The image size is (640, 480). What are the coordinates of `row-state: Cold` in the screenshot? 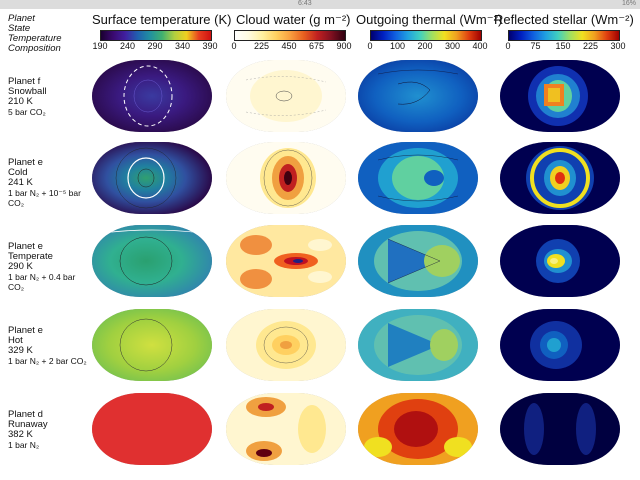 It's located at (18, 172).